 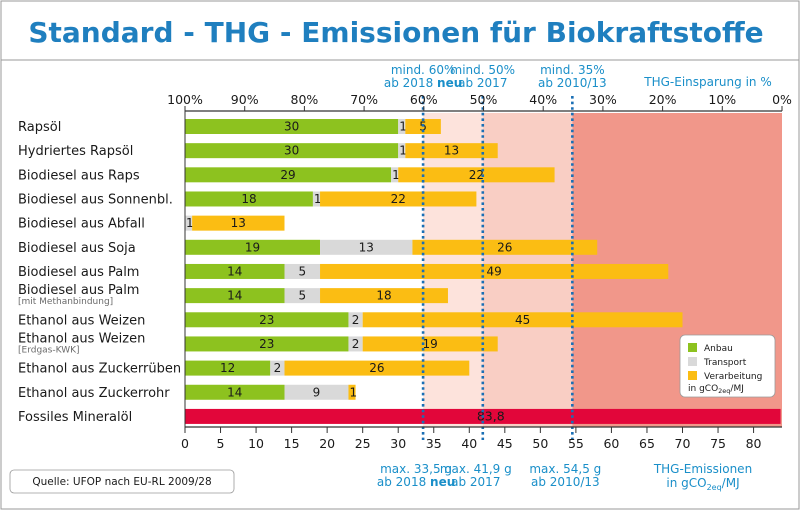 I want to click on x-tick-label: 25, so click(x=363, y=443).